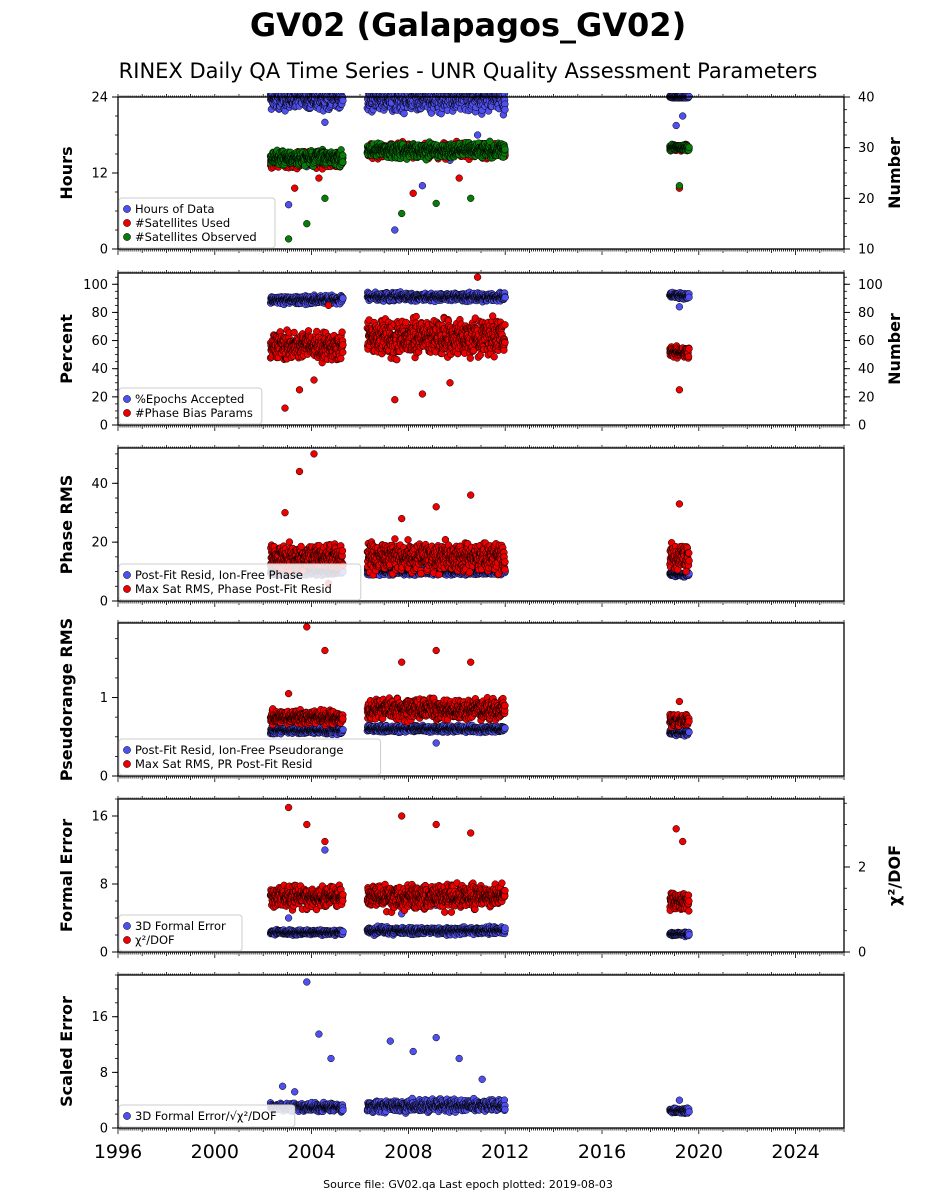 The image size is (937, 1200). I want to click on y2-axis-label: Number, so click(894, 173).